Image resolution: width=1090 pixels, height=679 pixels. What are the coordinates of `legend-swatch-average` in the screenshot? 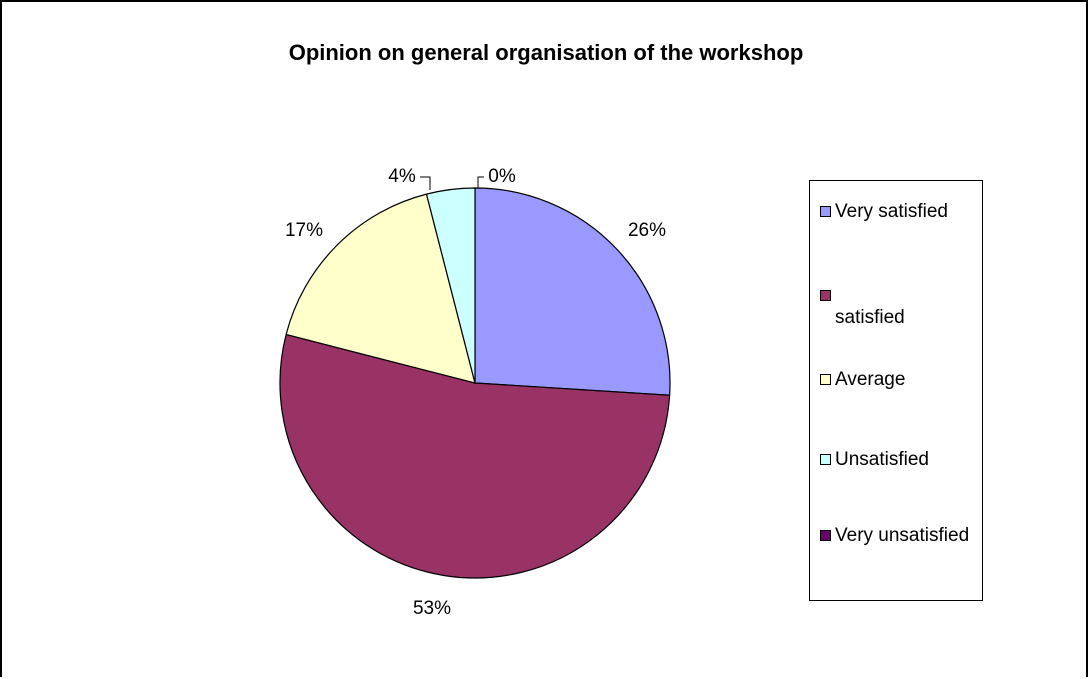 It's located at (825, 379).